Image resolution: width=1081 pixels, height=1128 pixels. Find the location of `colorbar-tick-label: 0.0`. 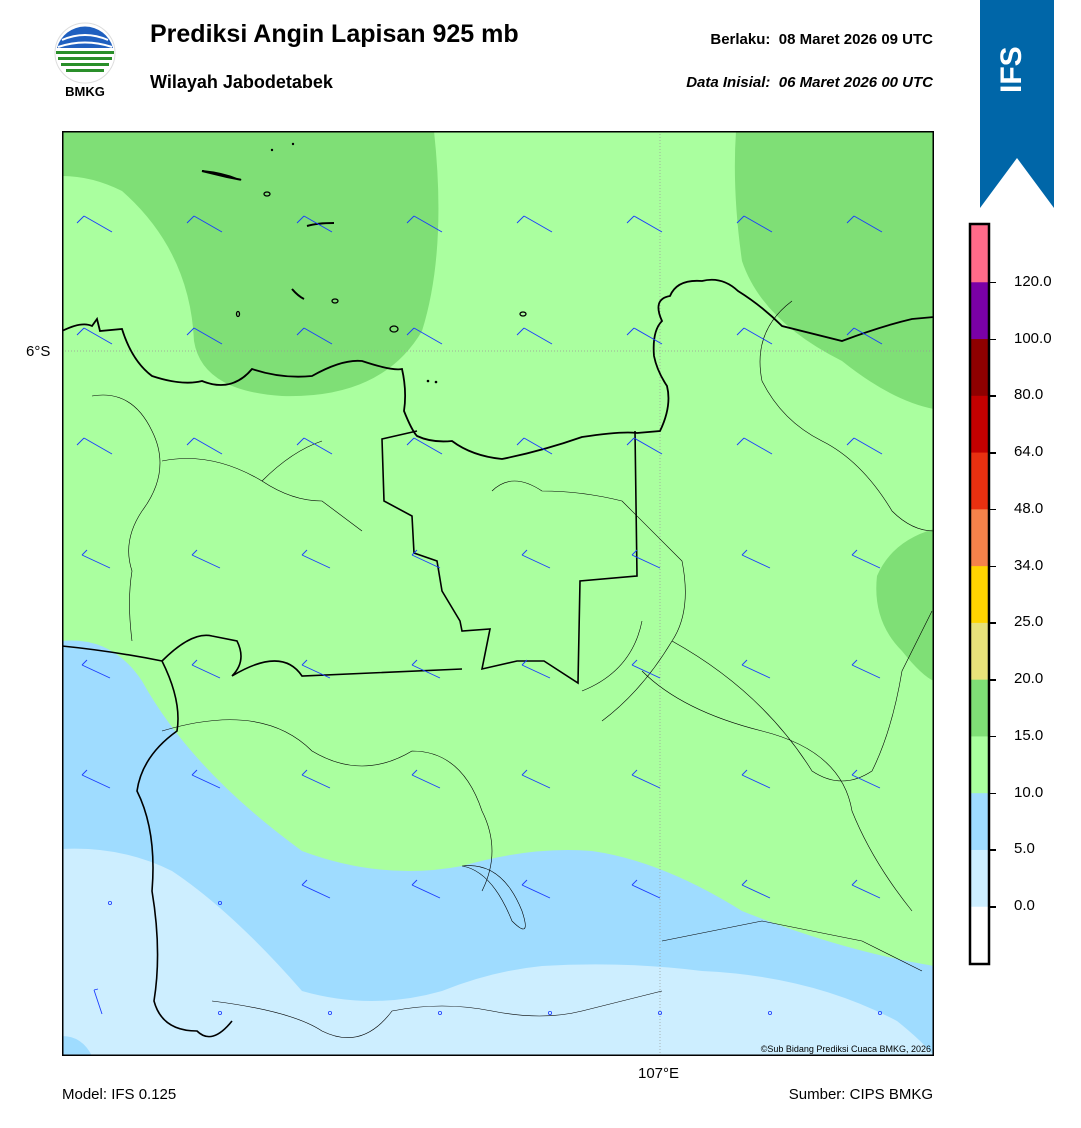

colorbar-tick-label: 0.0 is located at coordinates (1024, 906).